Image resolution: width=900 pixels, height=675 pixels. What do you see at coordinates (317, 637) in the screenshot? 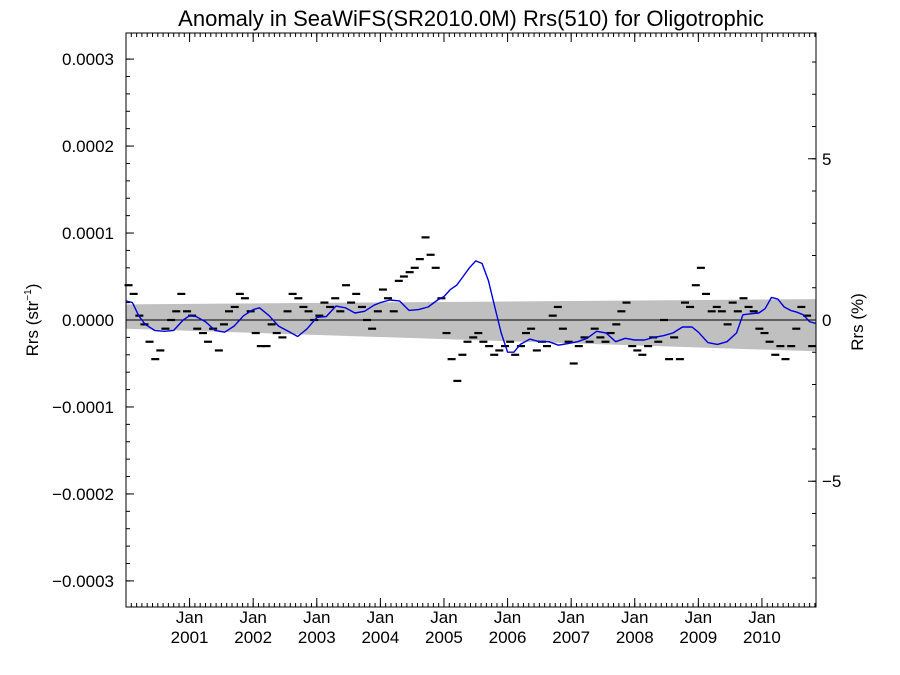
I see `x-tick-label-year: 2003` at bounding box center [317, 637].